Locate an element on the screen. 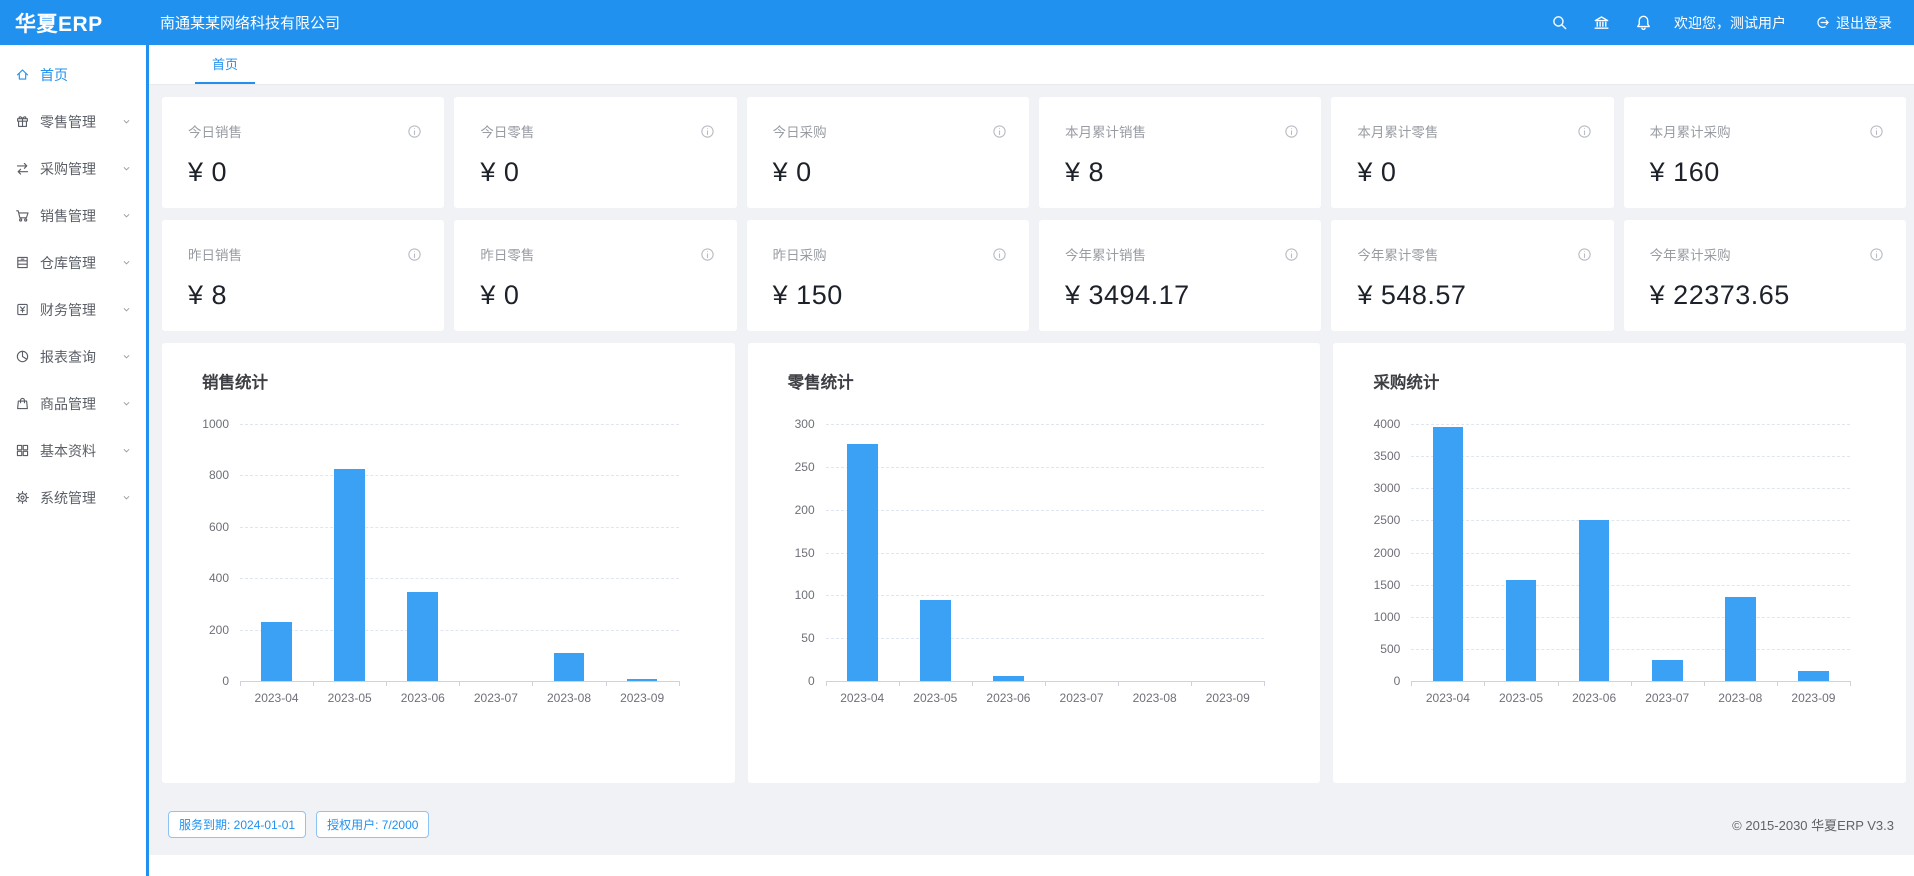 The width and height of the screenshot is (1914, 876). search-icon is located at coordinates (1559, 23).